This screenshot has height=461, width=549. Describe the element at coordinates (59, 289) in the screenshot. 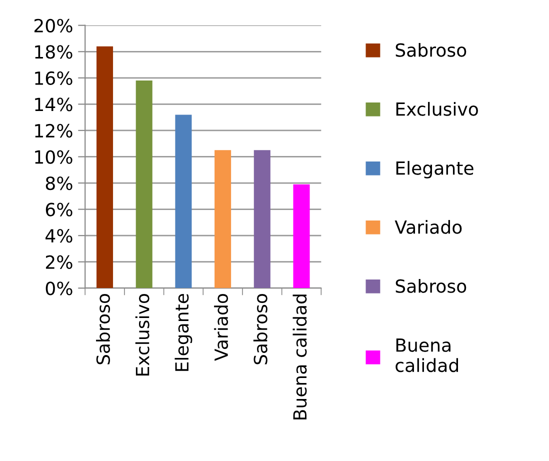

I see `y-tick-label: 0%` at that location.